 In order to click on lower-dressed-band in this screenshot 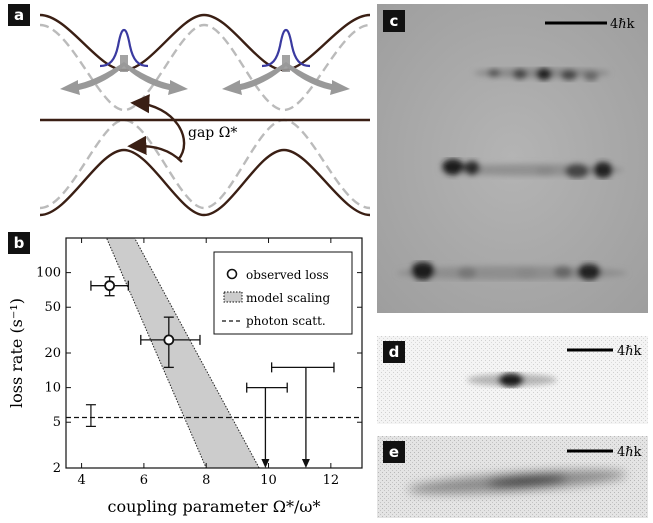, I will do `click(205, 182)`.